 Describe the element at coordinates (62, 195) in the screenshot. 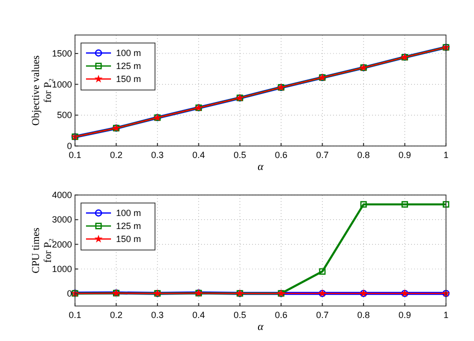

I see `y-tick-label: 4000` at that location.